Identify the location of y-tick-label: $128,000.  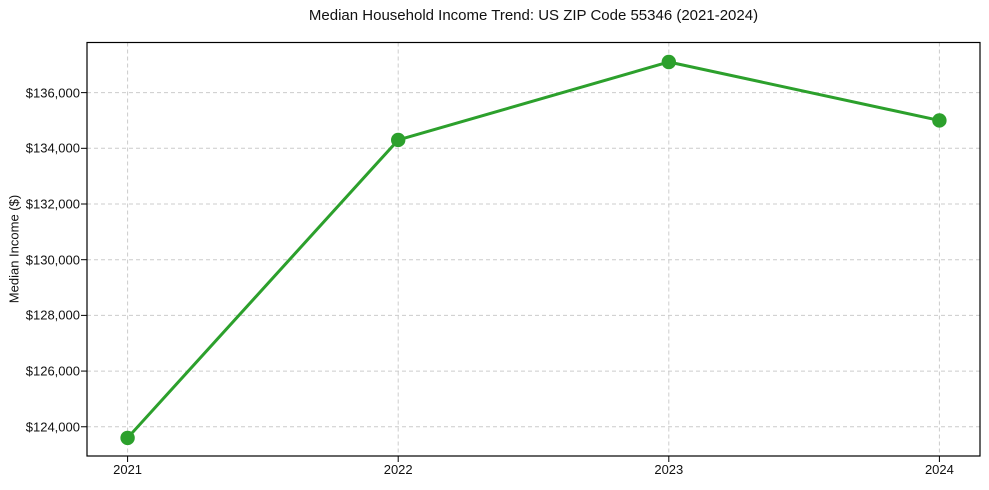
(52, 315).